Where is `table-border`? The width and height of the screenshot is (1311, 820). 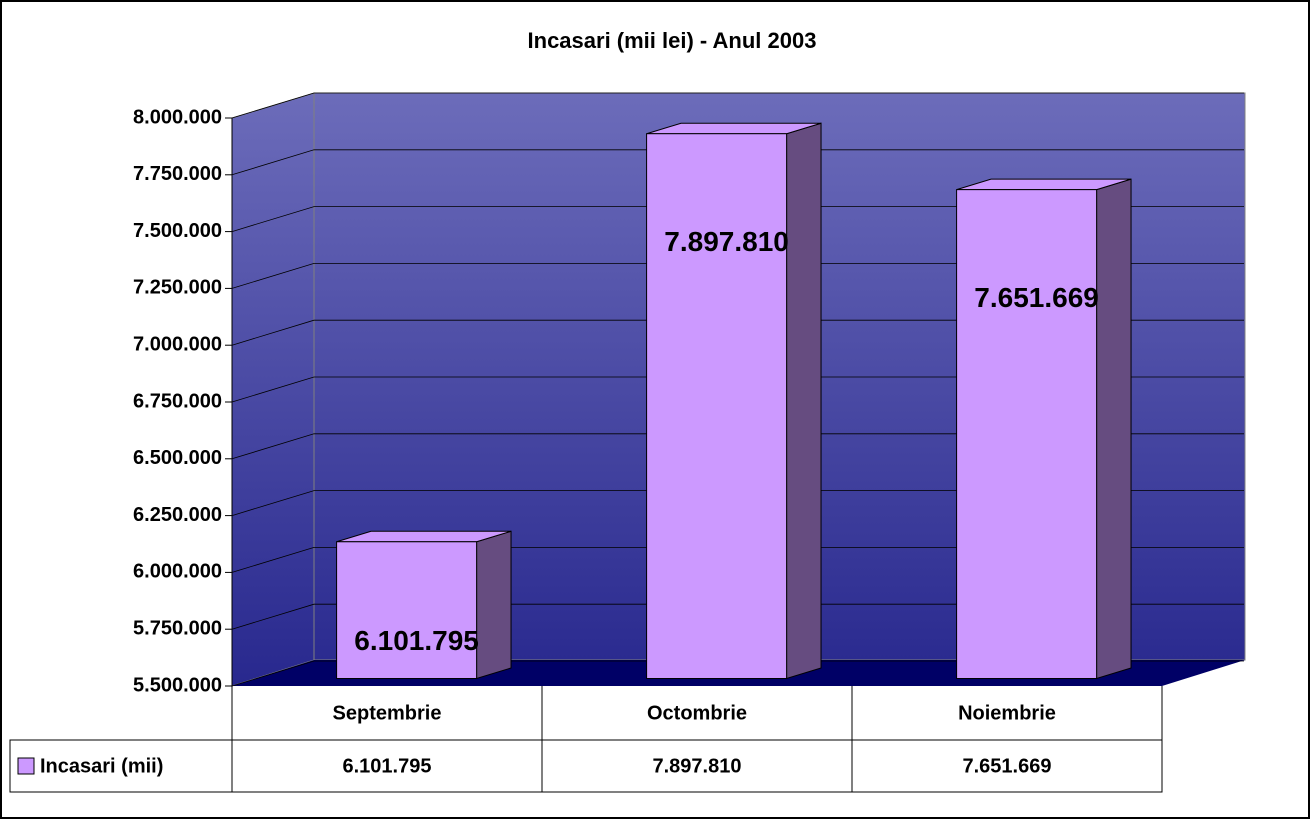 table-border is located at coordinates (586, 739).